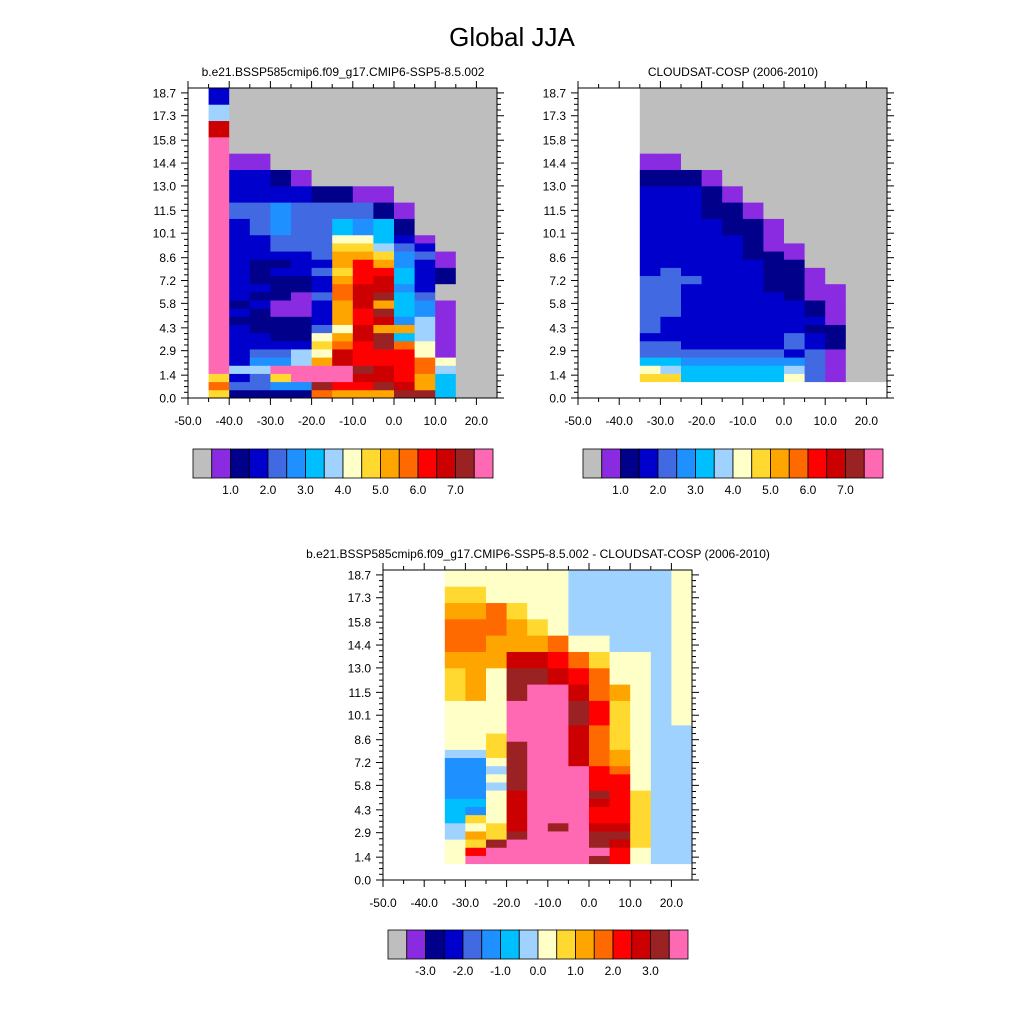 Image resolution: width=1024 pixels, height=1024 pixels. What do you see at coordinates (362, 740) in the screenshot?
I see `y-tick-label: 8.6` at bounding box center [362, 740].